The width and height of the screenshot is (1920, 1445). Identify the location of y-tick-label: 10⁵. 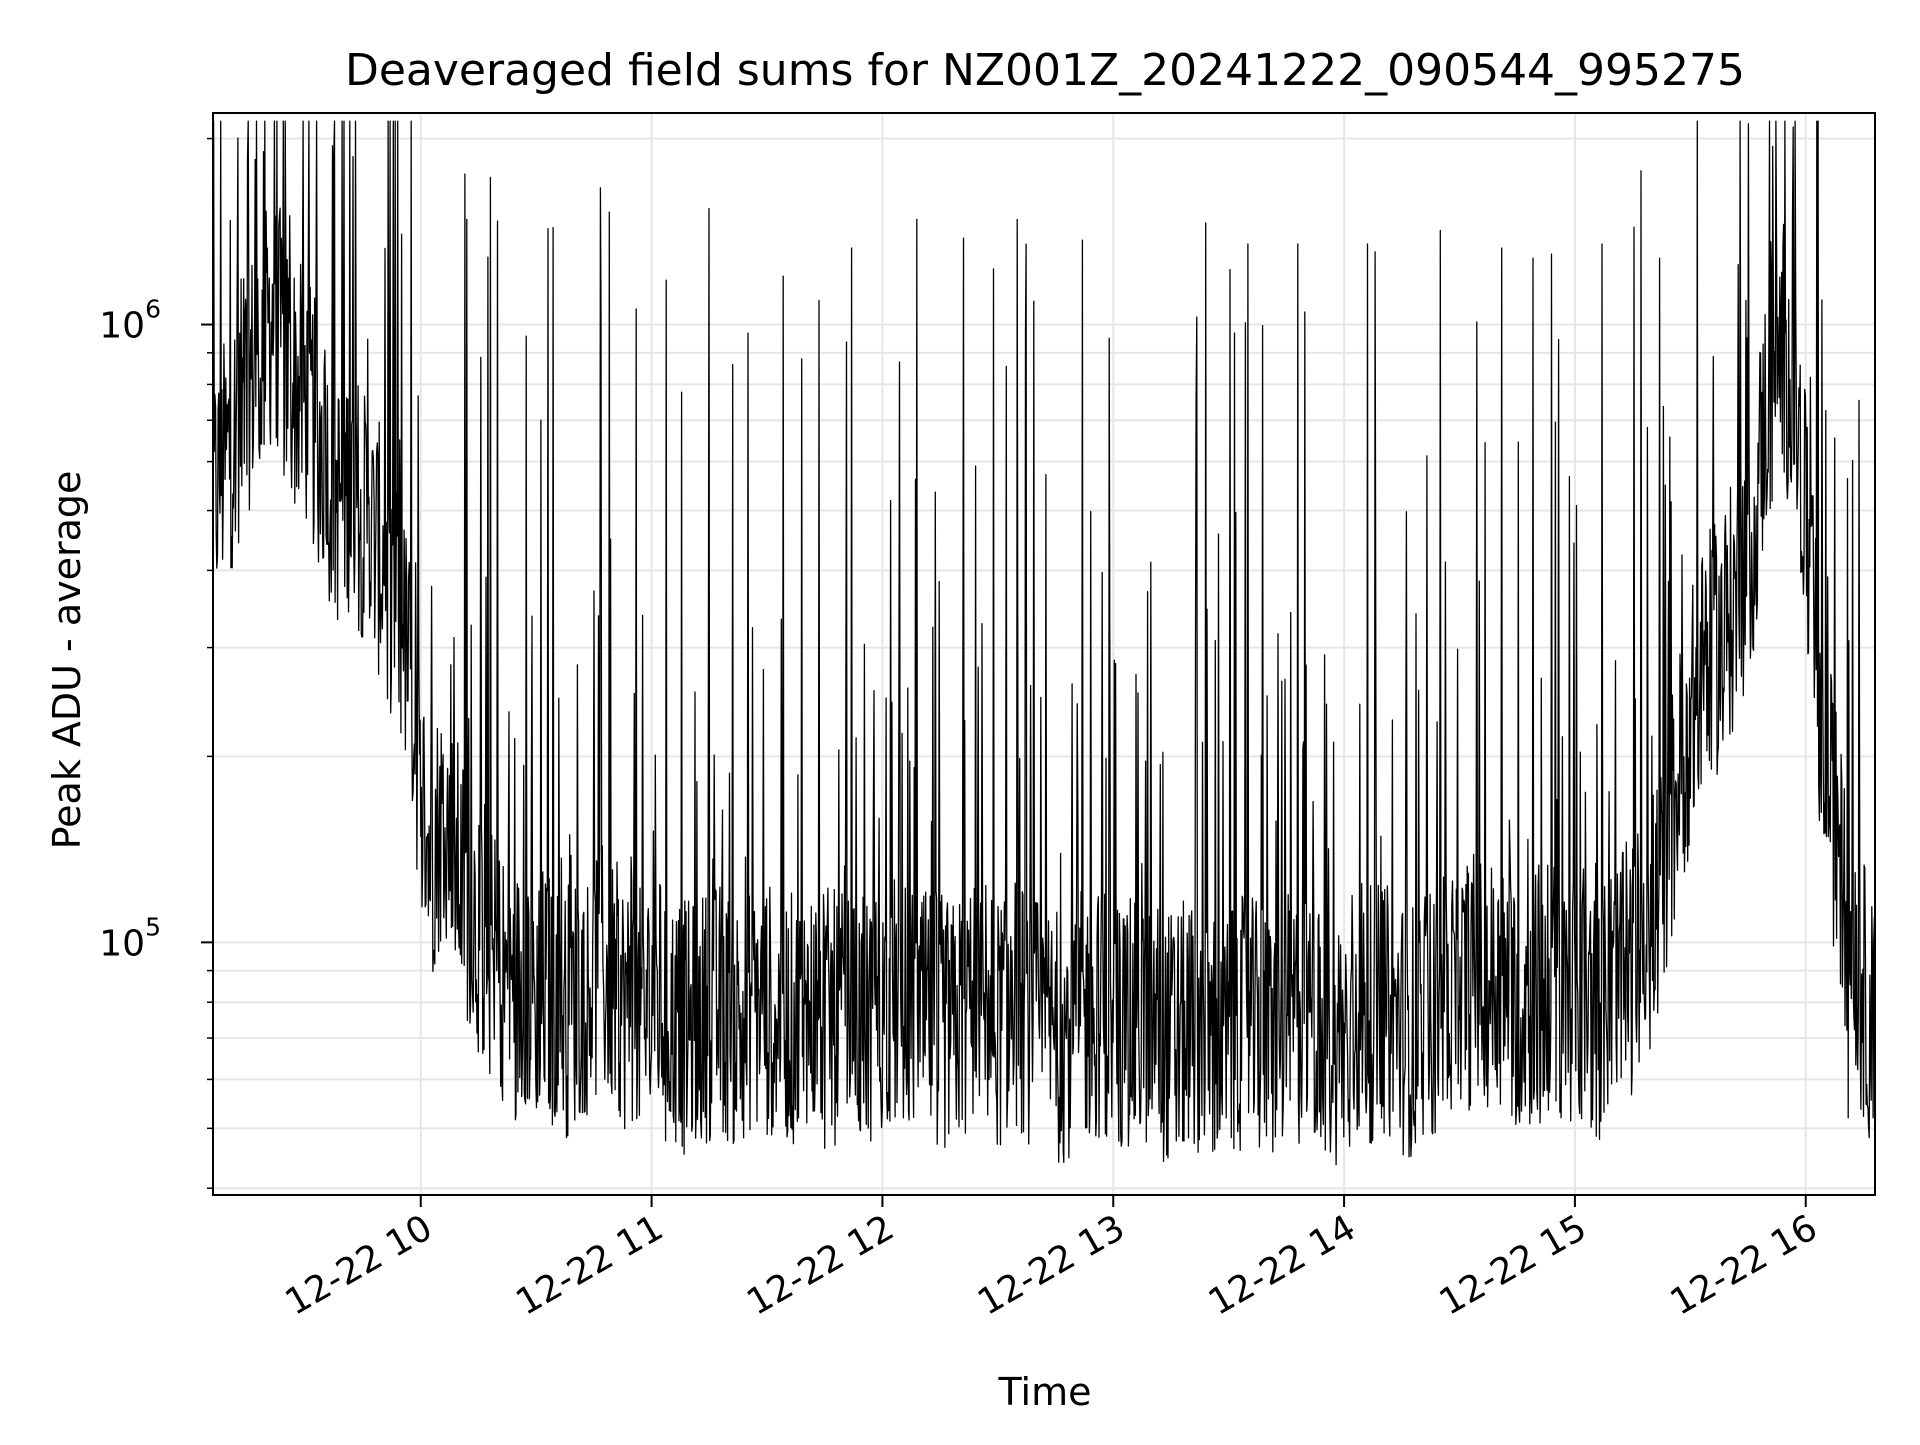
(130, 938).